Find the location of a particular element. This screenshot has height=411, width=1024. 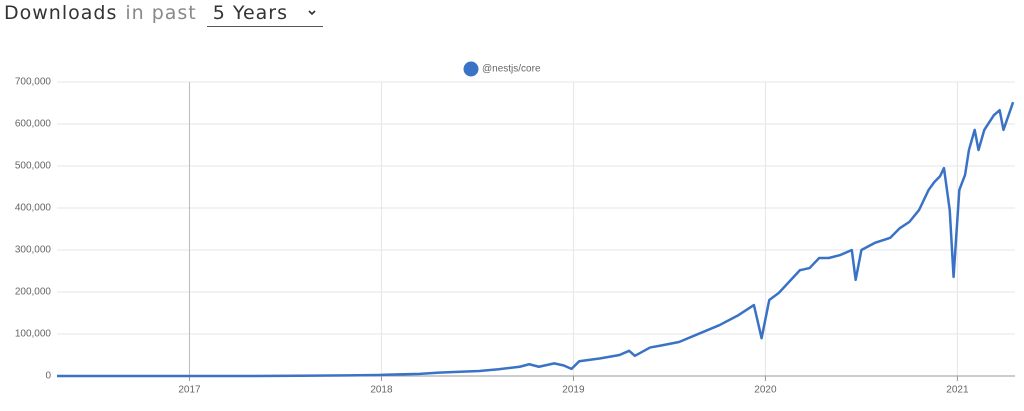

y-tick-label: 500,000 is located at coordinates (33, 166).